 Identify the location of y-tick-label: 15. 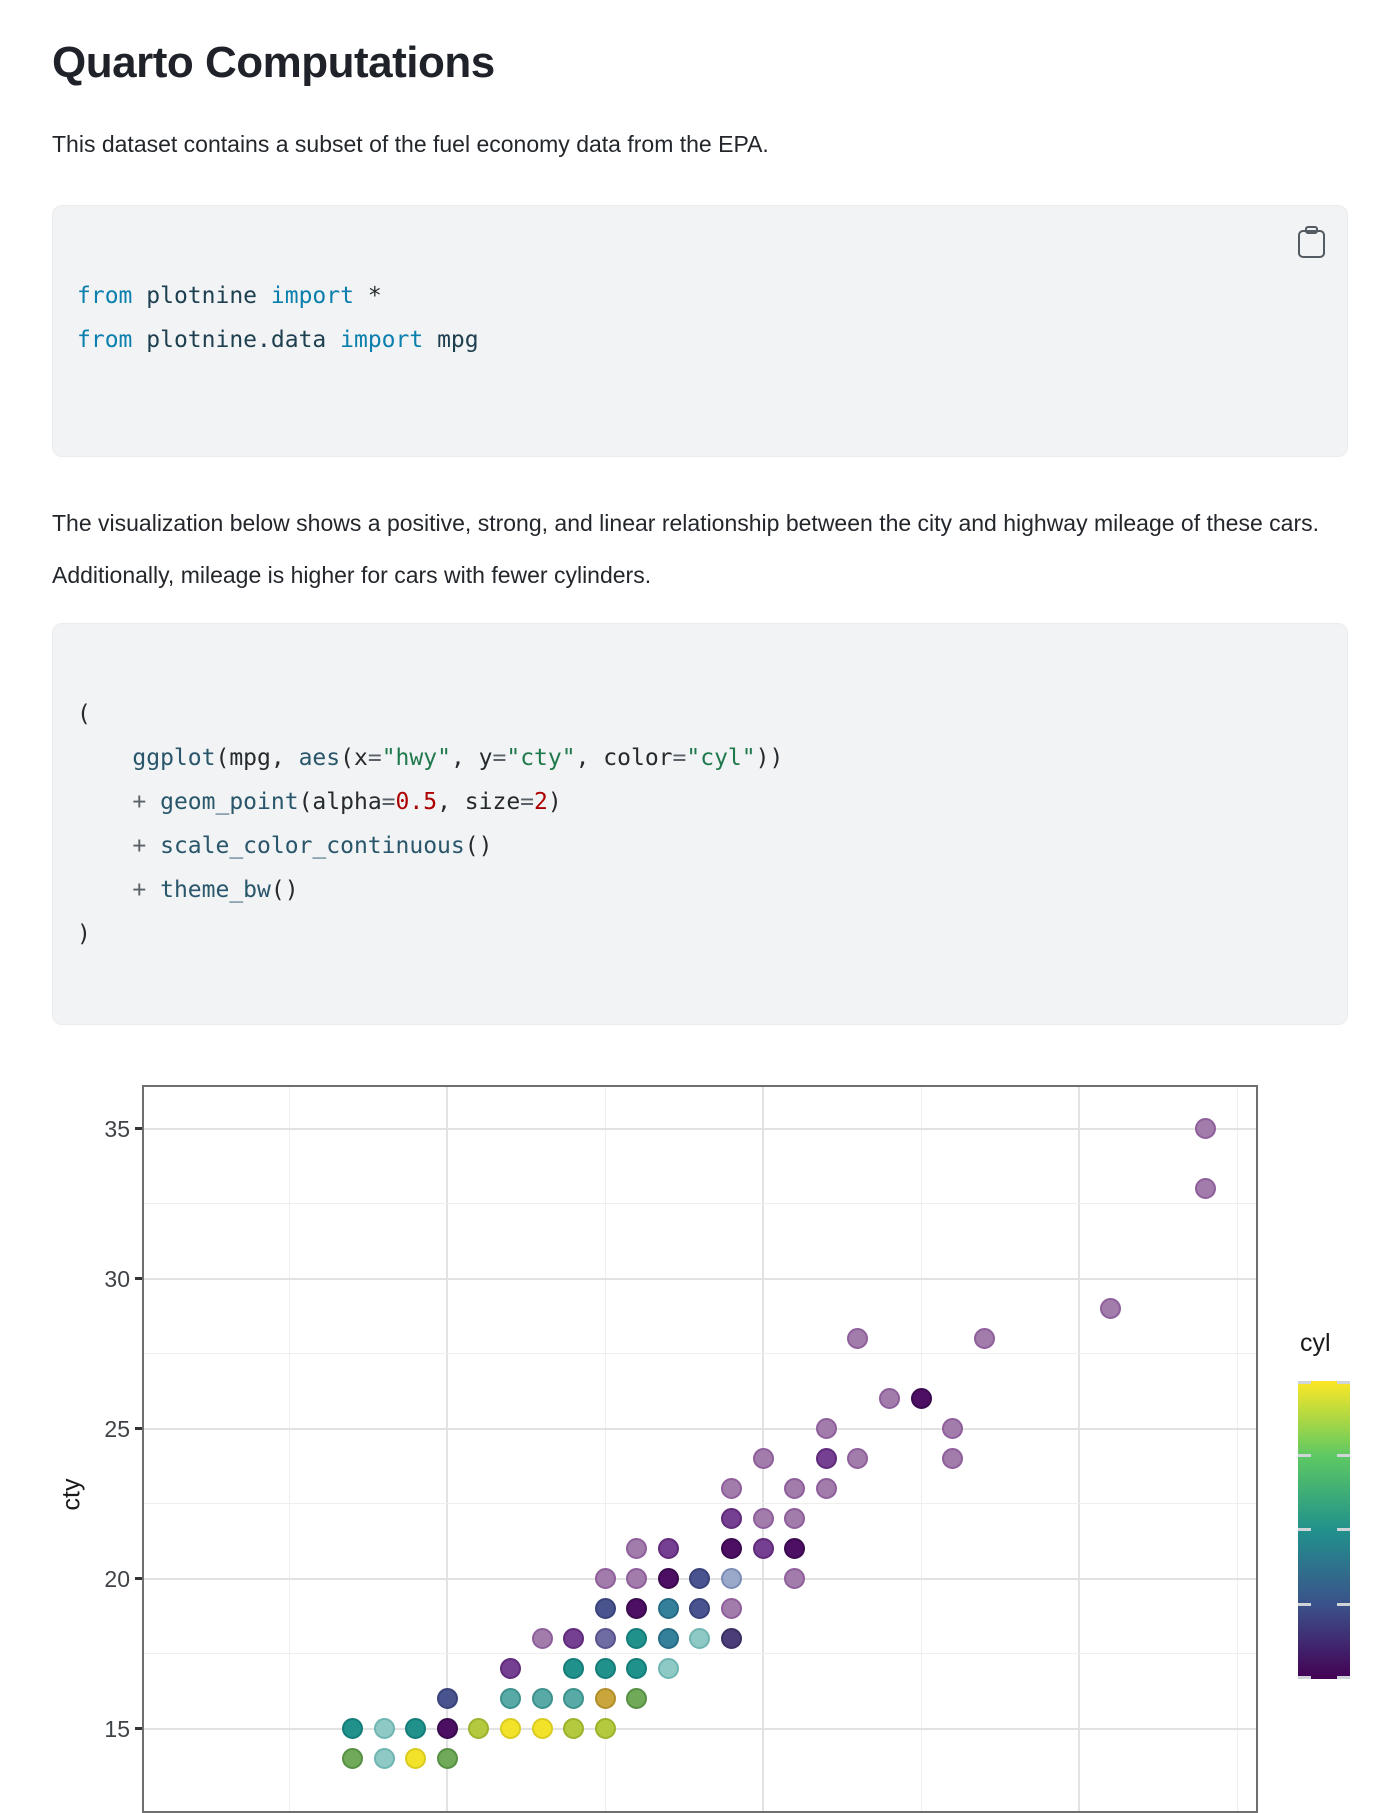
(117, 1728).